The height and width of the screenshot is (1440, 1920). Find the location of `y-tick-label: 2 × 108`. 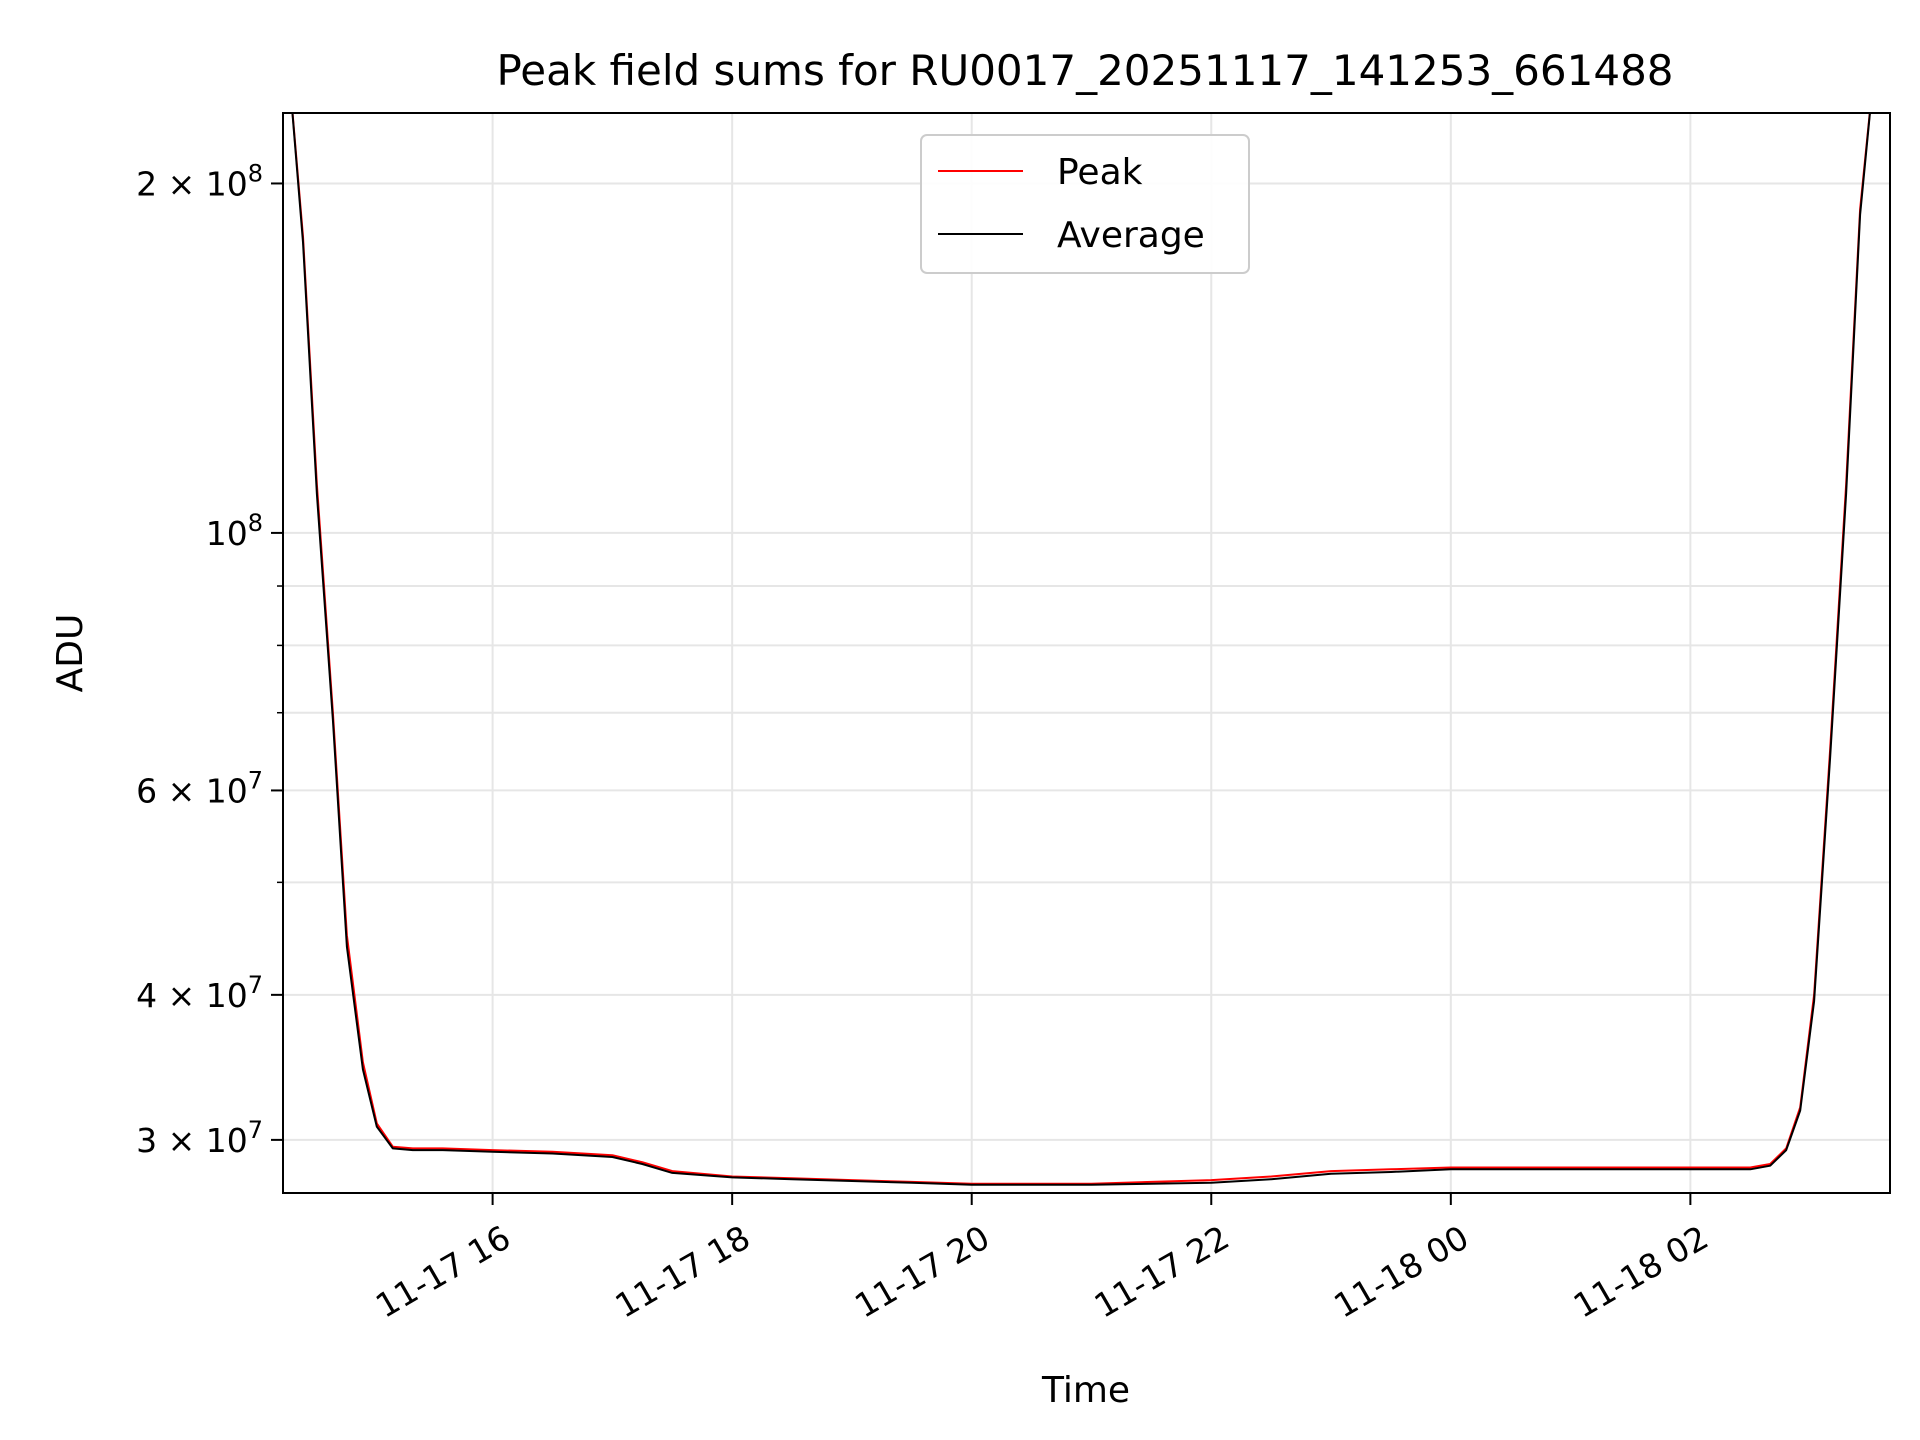

y-tick-label: 2 × 108 is located at coordinates (199, 181).